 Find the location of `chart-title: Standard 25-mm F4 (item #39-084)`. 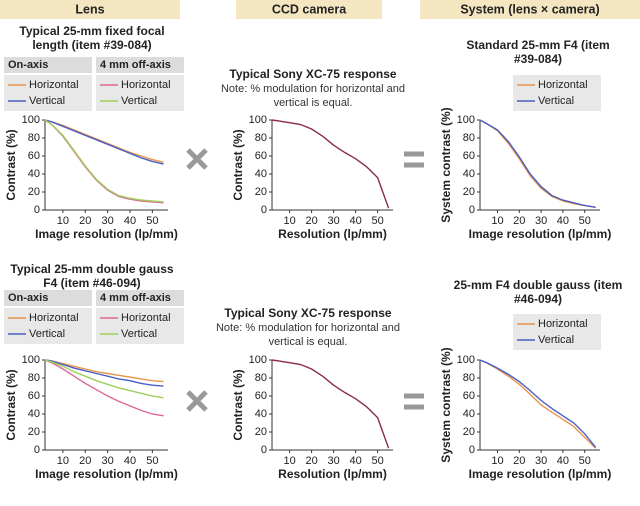

chart-title: Standard 25-mm F4 (item #39-084) is located at coordinates (538, 52).